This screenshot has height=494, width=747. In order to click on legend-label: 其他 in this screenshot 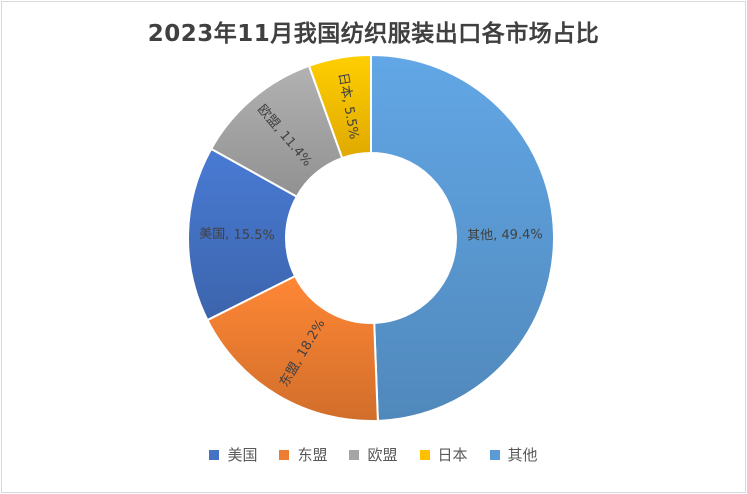, I will do `click(522, 455)`.